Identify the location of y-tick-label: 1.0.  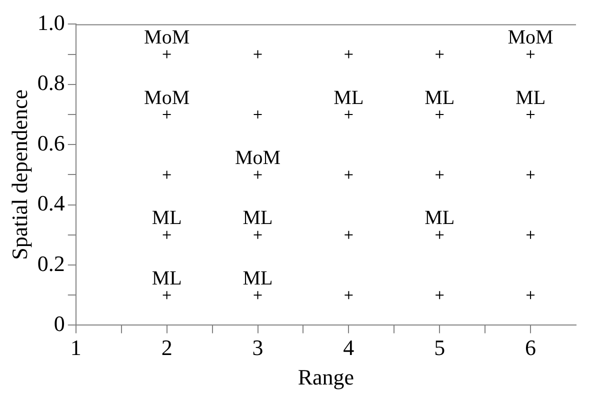
(51, 22).